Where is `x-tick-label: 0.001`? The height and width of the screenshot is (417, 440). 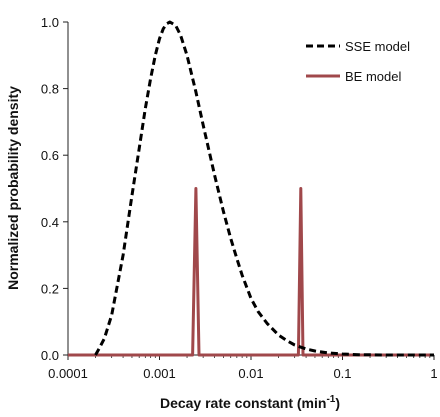 x-tick-label: 0.001 is located at coordinates (159, 373).